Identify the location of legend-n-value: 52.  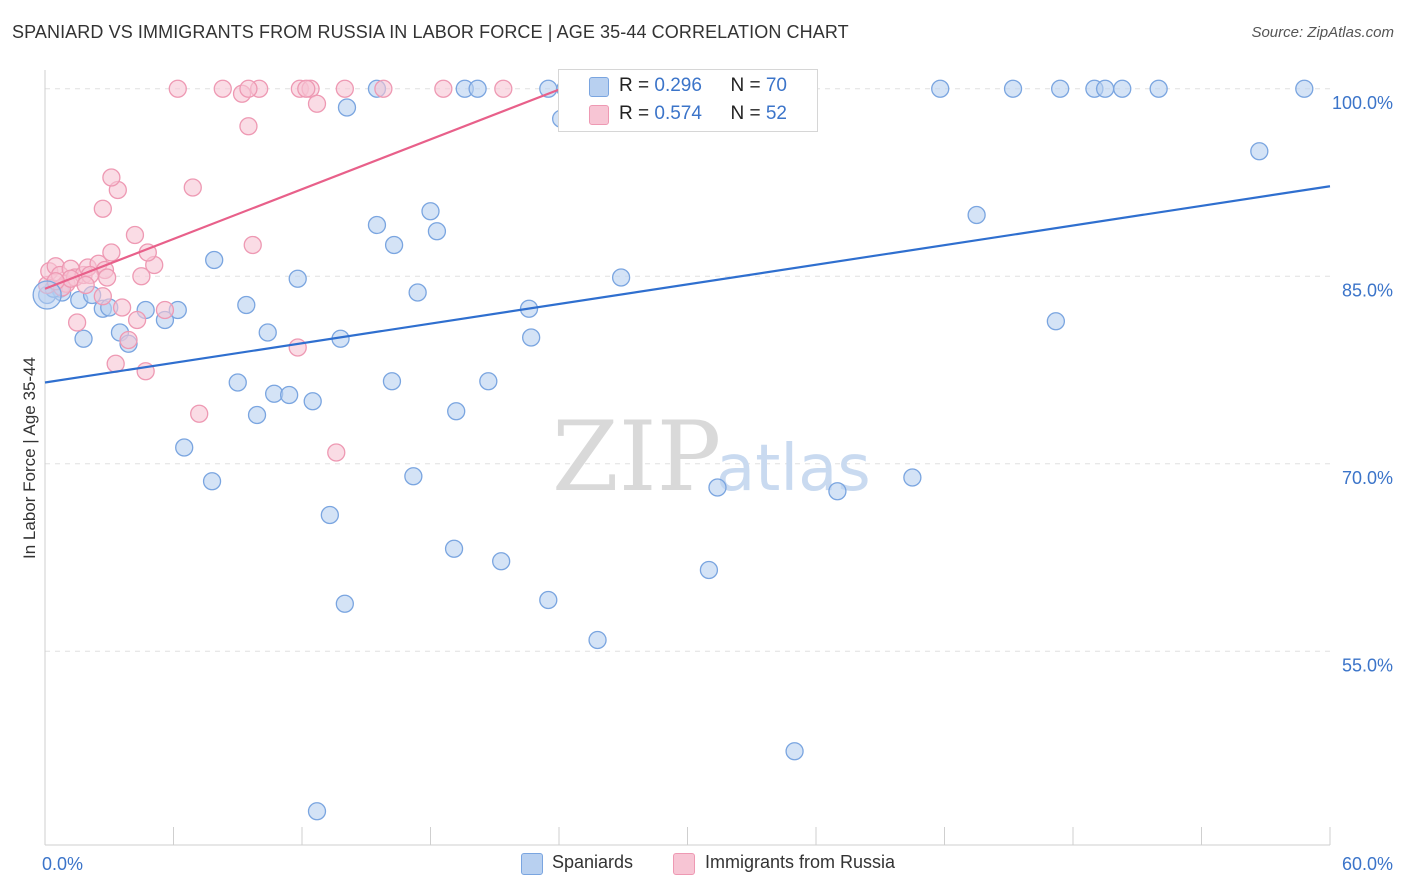
(776, 113).